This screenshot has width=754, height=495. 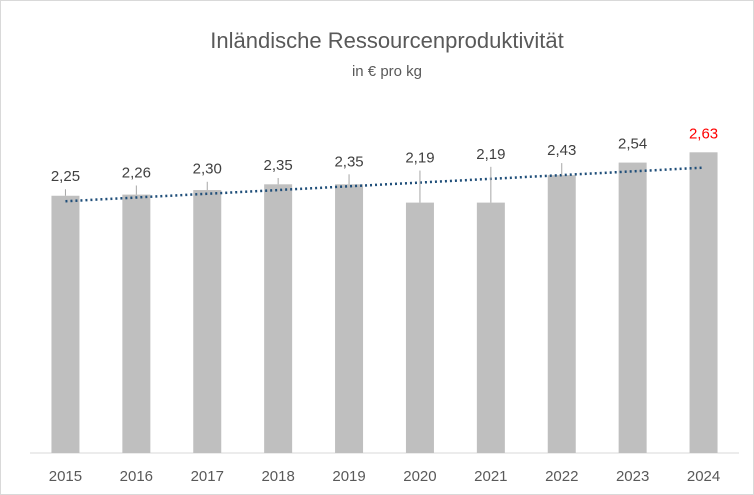 What do you see at coordinates (207, 476) in the screenshot?
I see `x-tick-label: 2017` at bounding box center [207, 476].